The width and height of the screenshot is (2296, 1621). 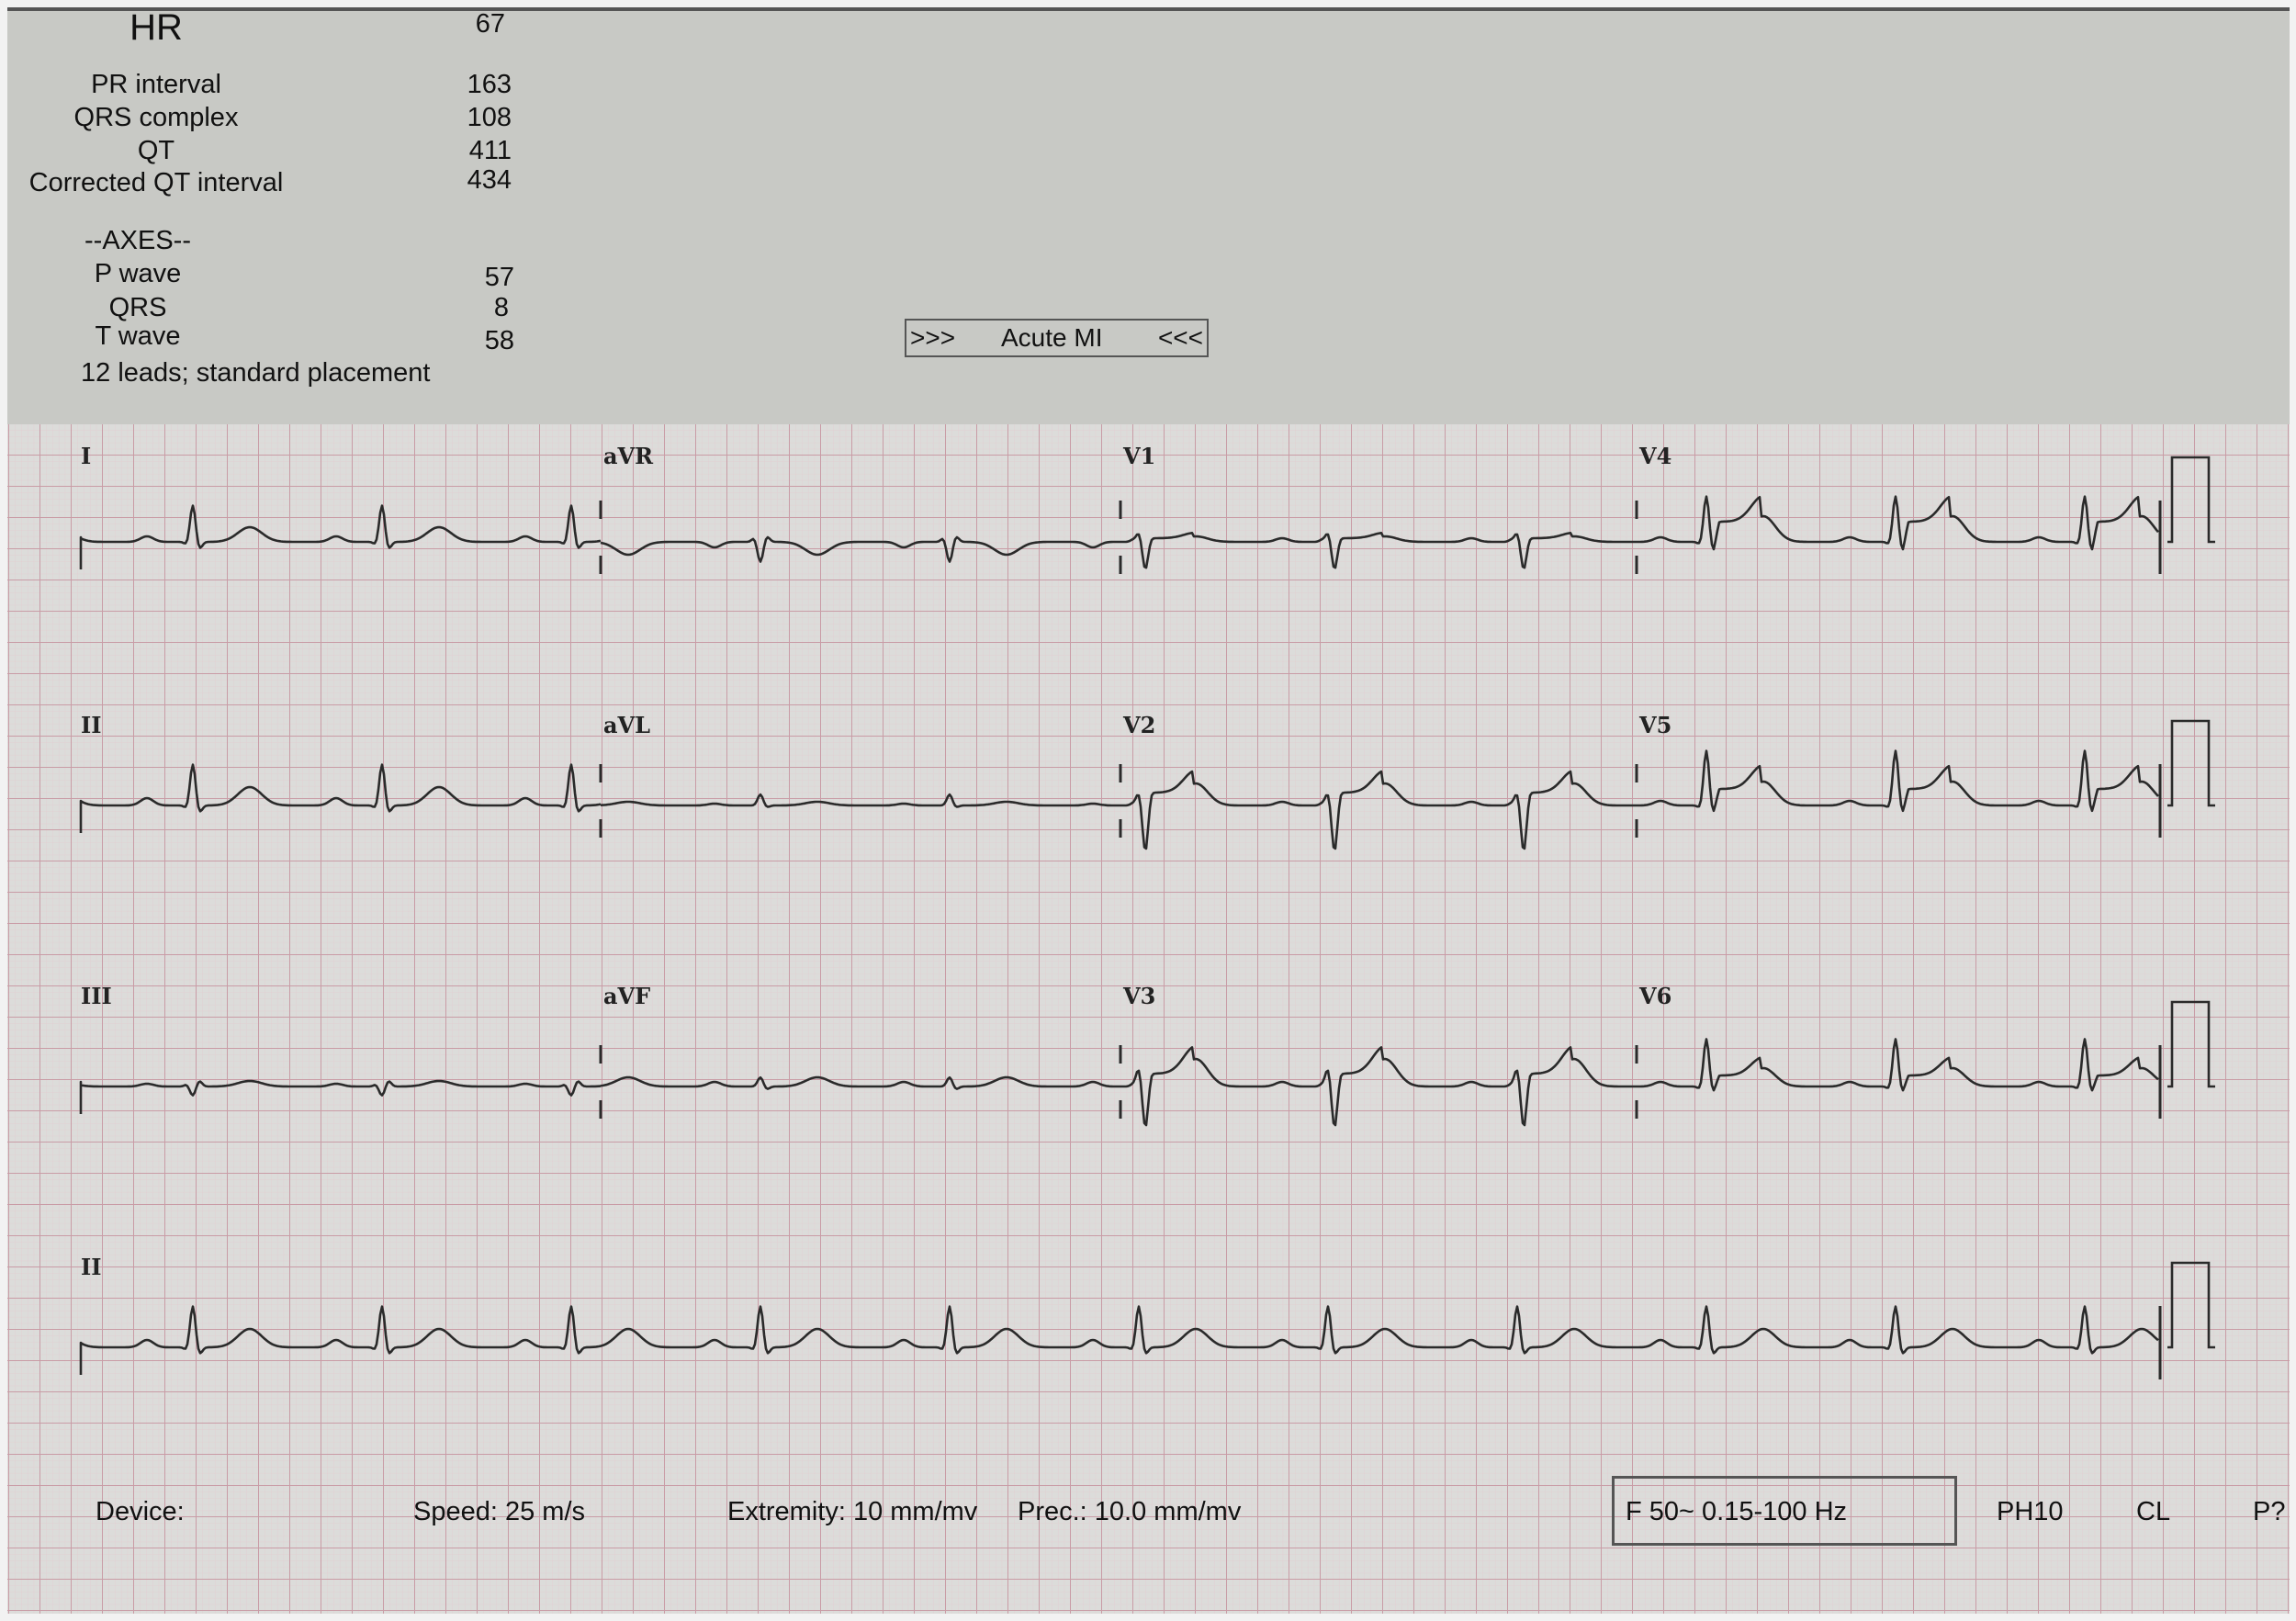 I want to click on lead-label: V5, so click(x=1654, y=725).